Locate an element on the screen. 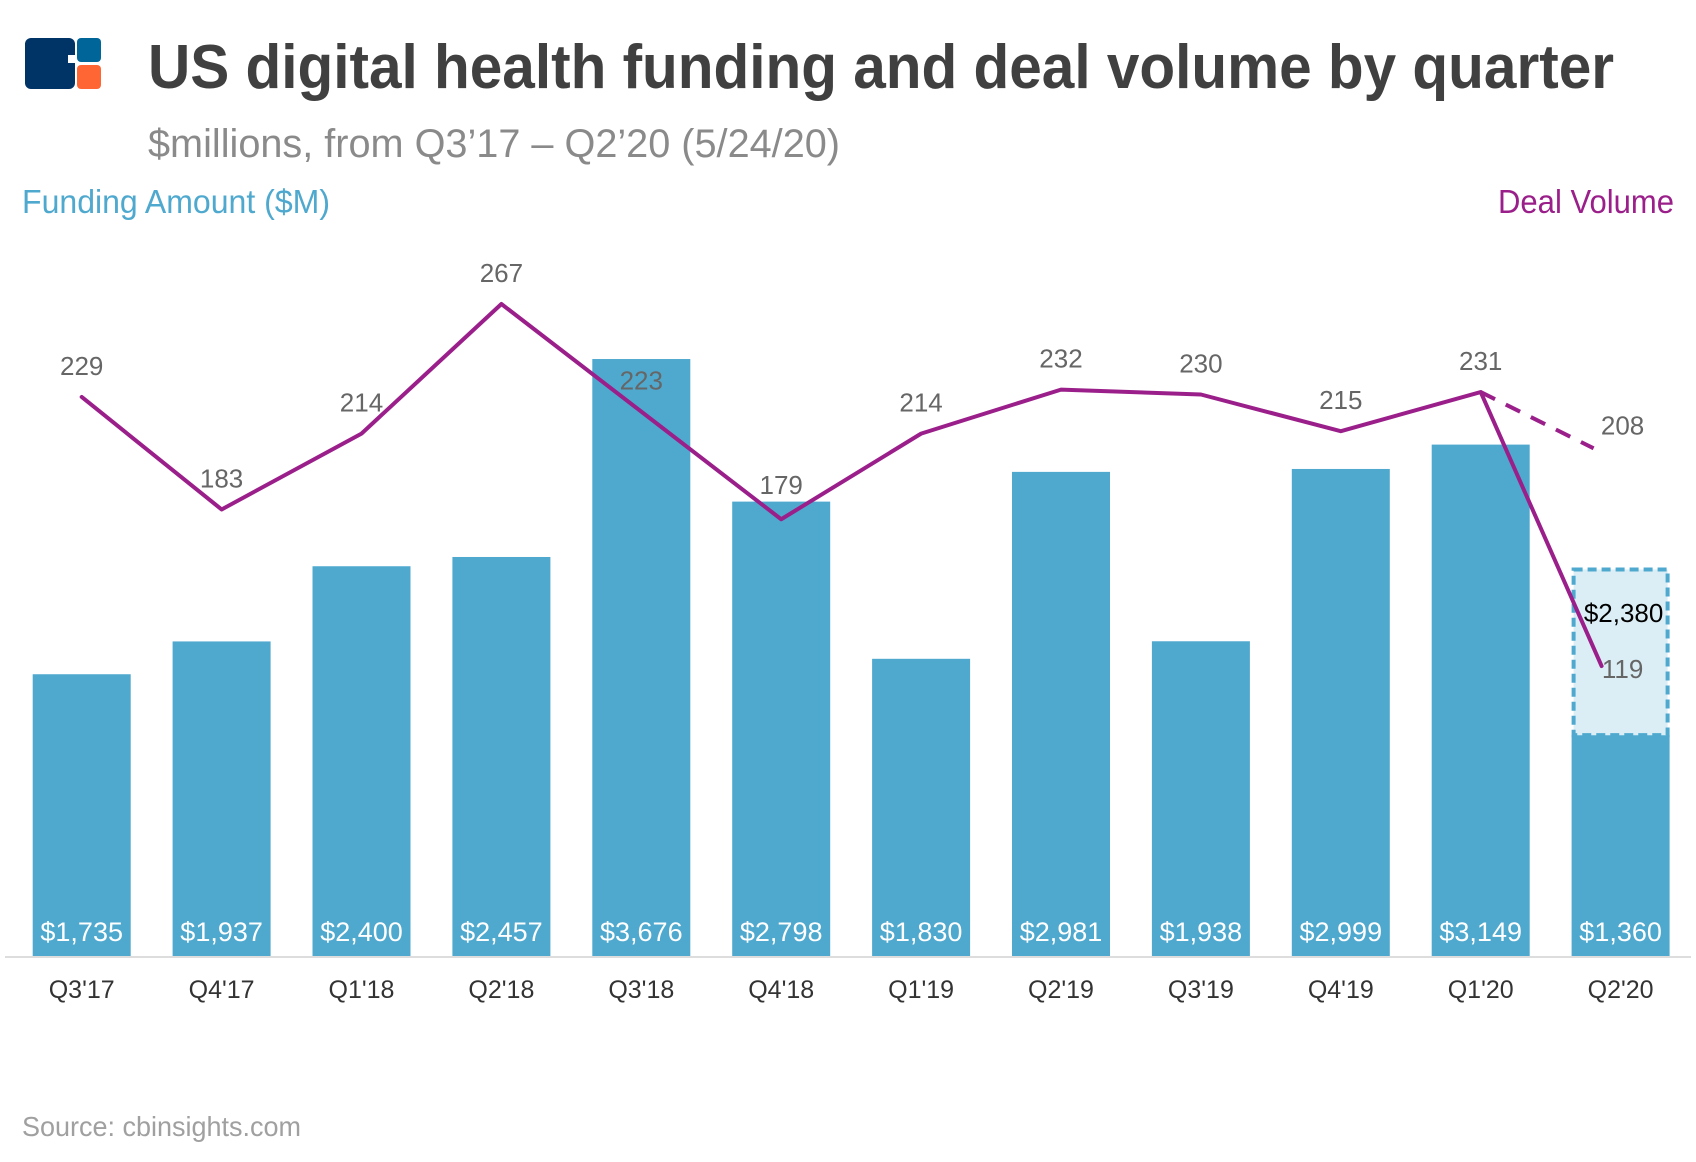 Image resolution: width=1696 pixels, height=1162 pixels. projected-funding-label: $2,380 is located at coordinates (1624, 613).